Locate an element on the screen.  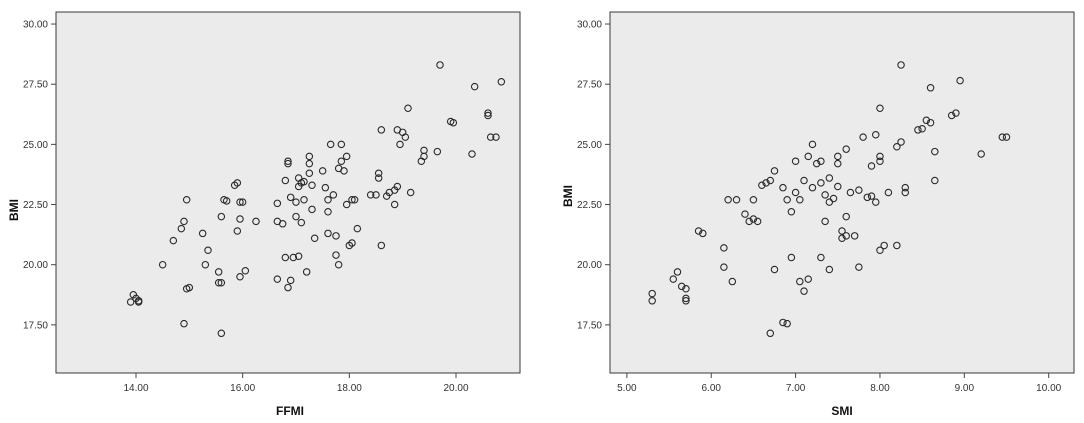
x-ticks-ffmi: 14.00 16.00 18.00 20.00 is located at coordinates (296, 383).